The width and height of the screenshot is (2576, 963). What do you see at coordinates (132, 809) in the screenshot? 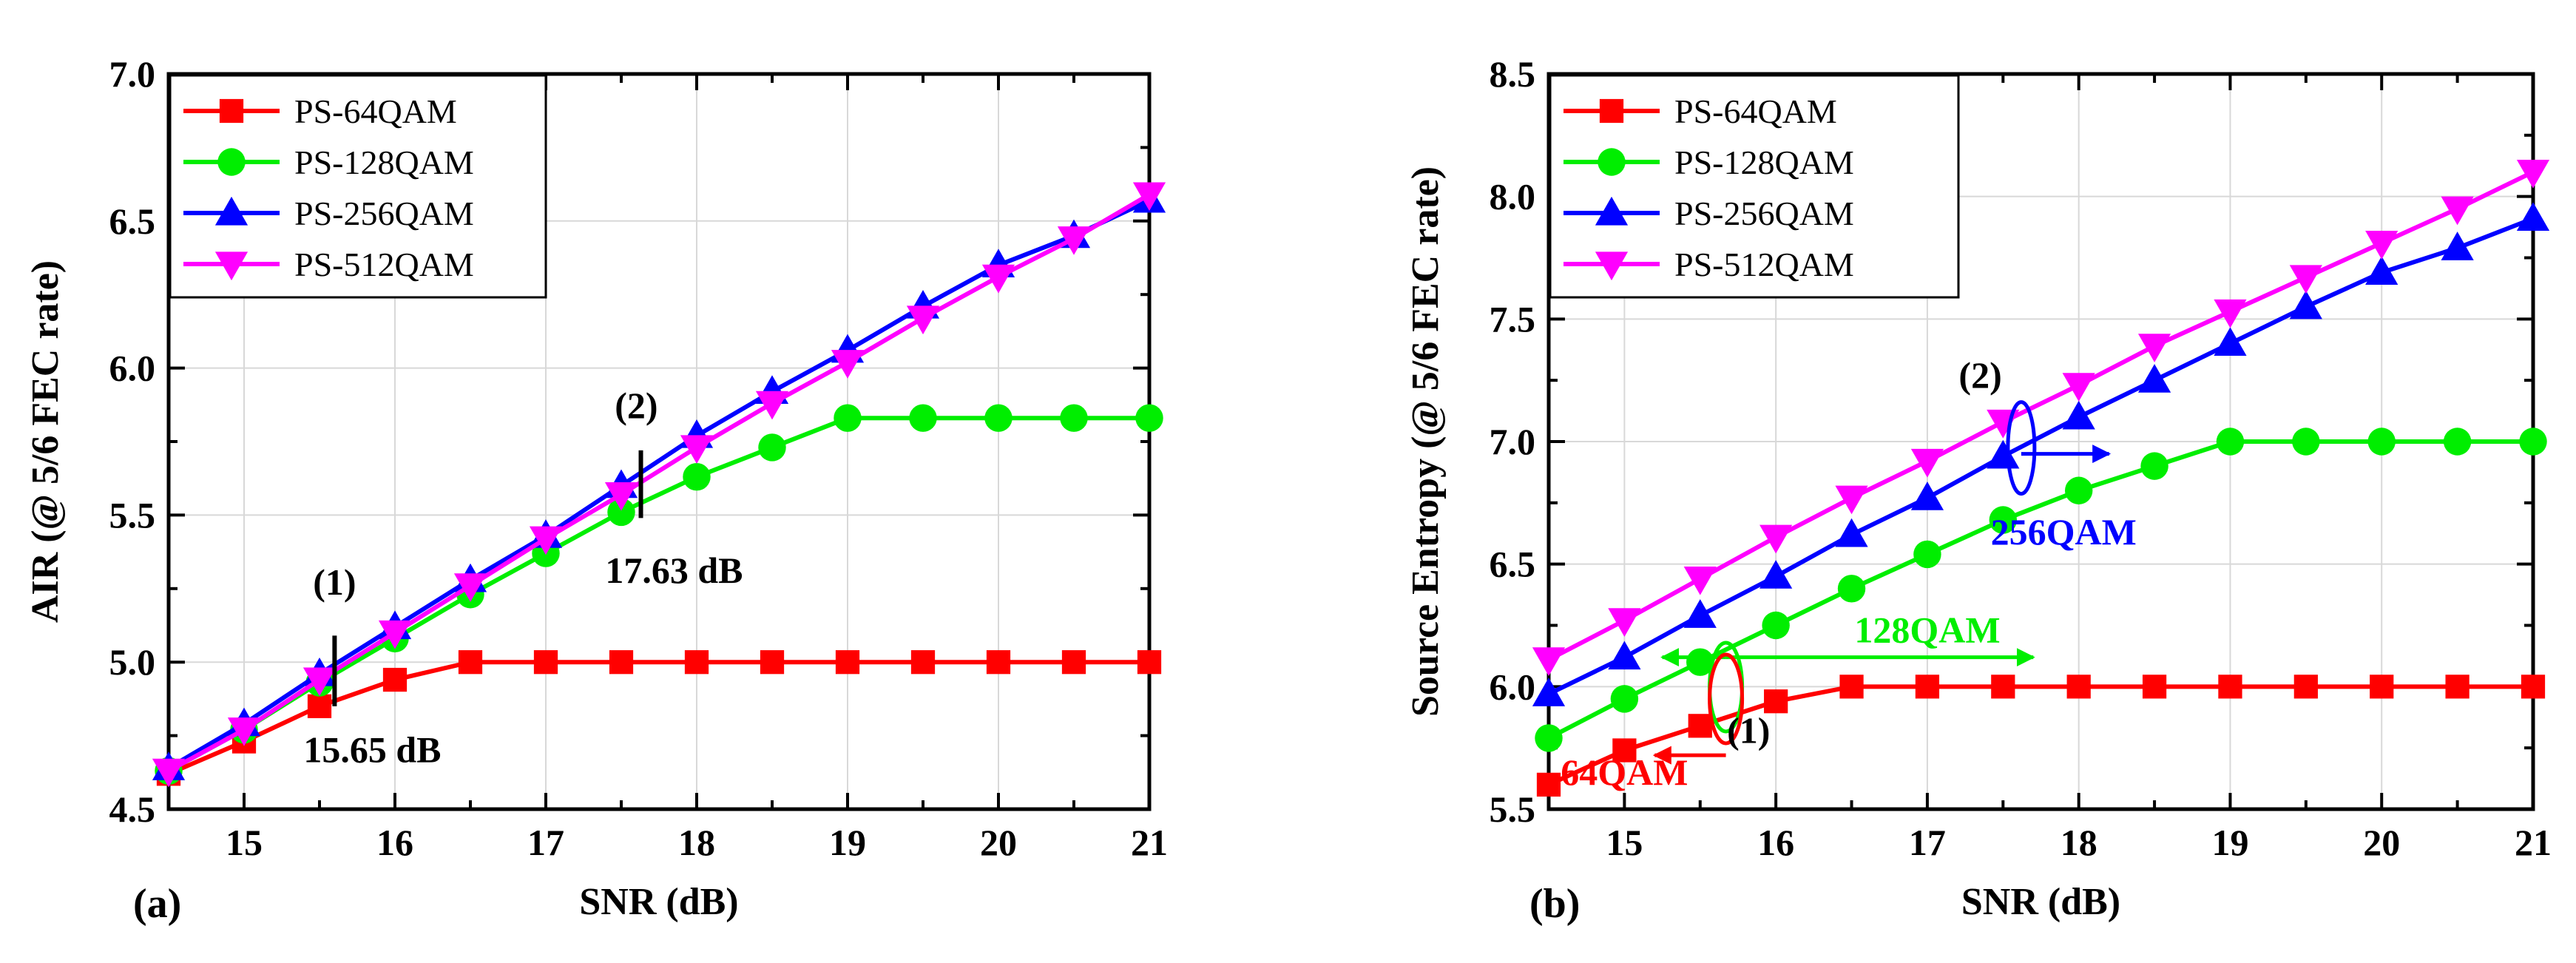
I see `y-tick-label: 4.5` at bounding box center [132, 809].